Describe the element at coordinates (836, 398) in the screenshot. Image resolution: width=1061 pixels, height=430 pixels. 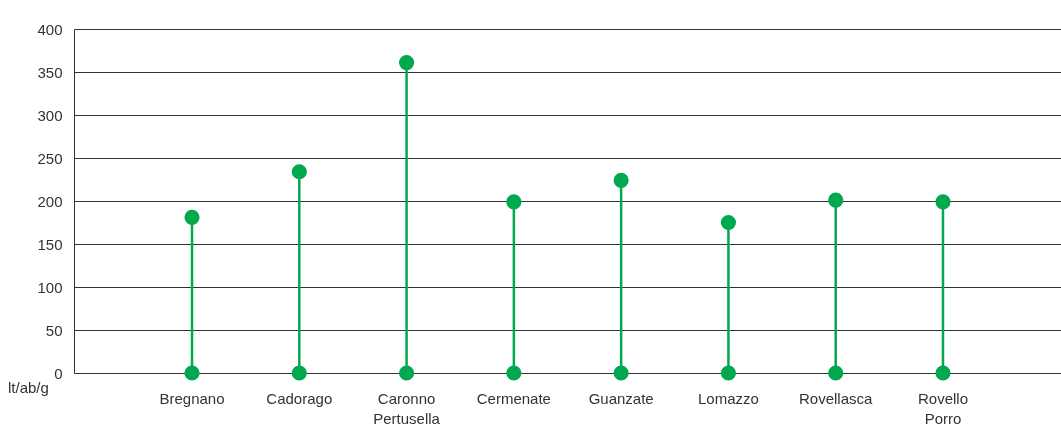
I see `x-tick-label: Rovellasca` at that location.